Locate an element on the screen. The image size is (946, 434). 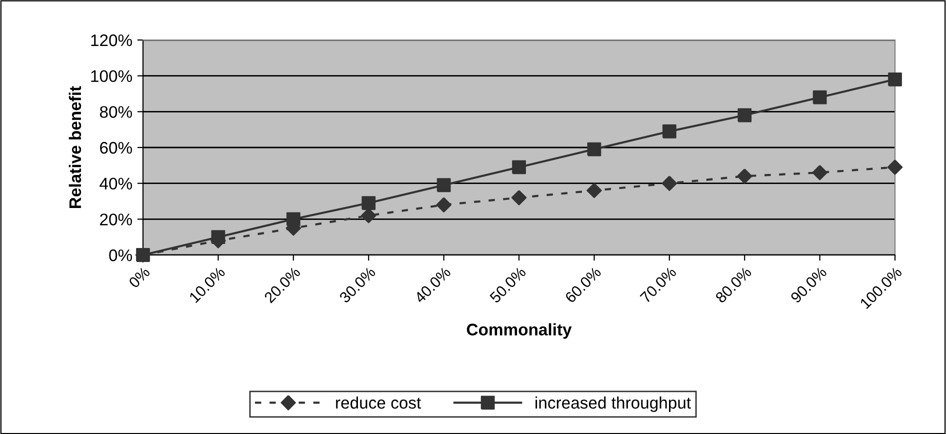
x-axis-title: Commonality is located at coordinates (519, 331).